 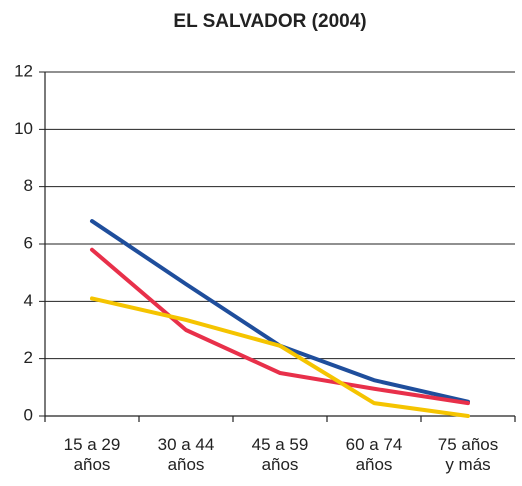 I want to click on x-tick-label: 75 años y más, so click(x=468, y=454).